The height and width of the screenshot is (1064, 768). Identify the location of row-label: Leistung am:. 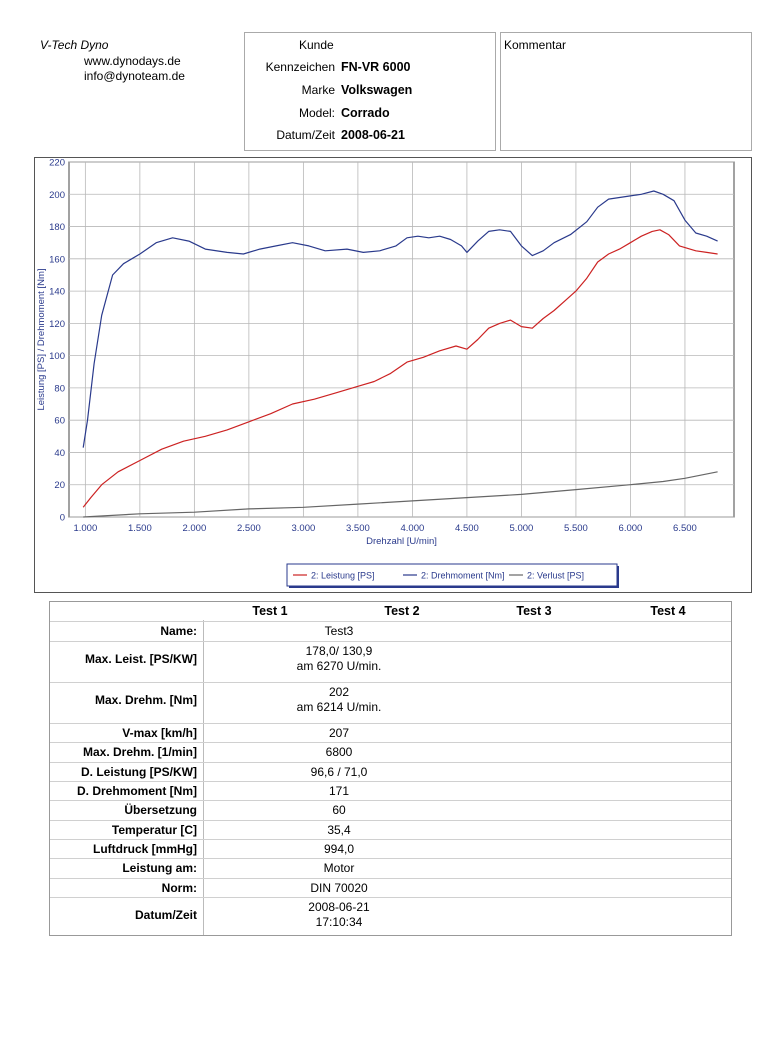
(159, 868).